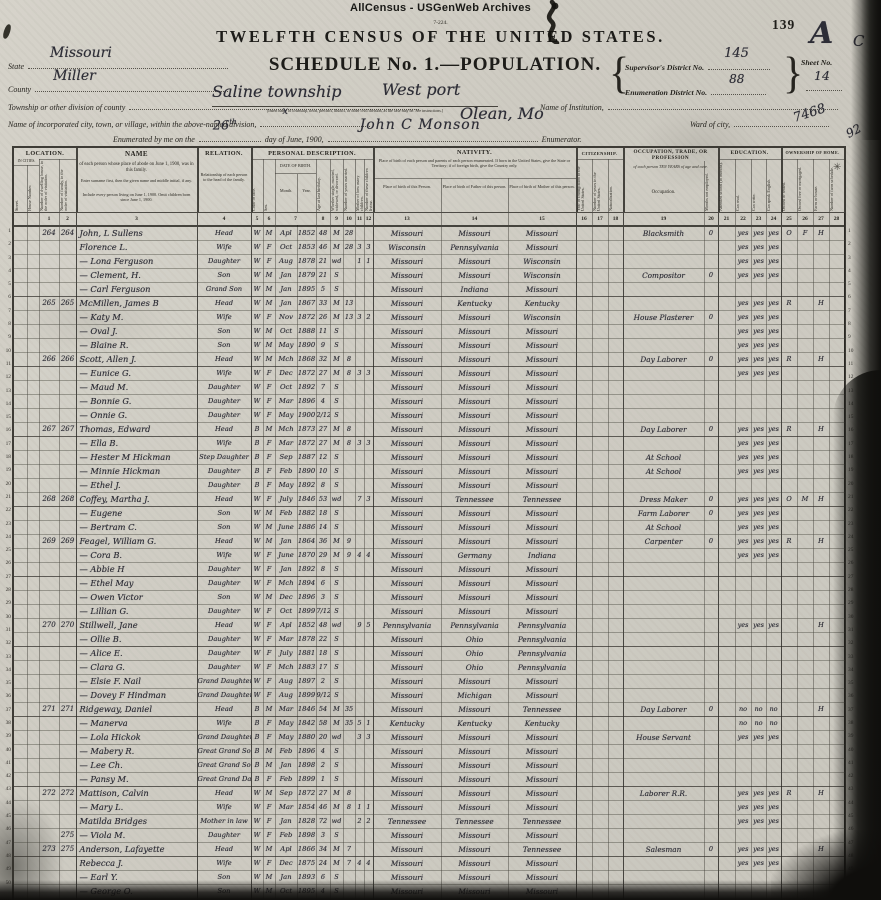  Describe the element at coordinates (307, 751) in the screenshot. I see `cell-by: 1896` at that location.